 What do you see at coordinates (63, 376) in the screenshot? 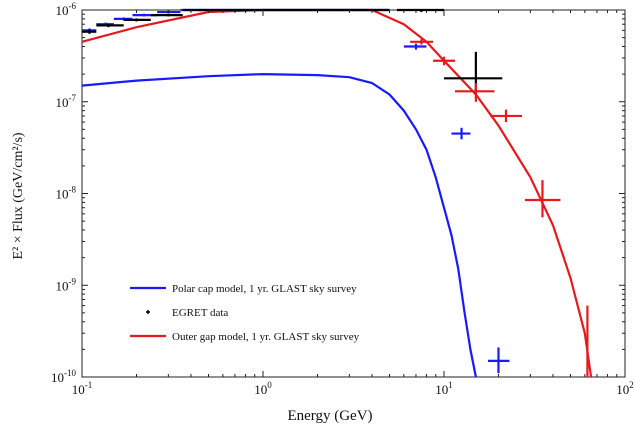
I see `y-tick-label: 10⁻¹⁰` at bounding box center [63, 376].